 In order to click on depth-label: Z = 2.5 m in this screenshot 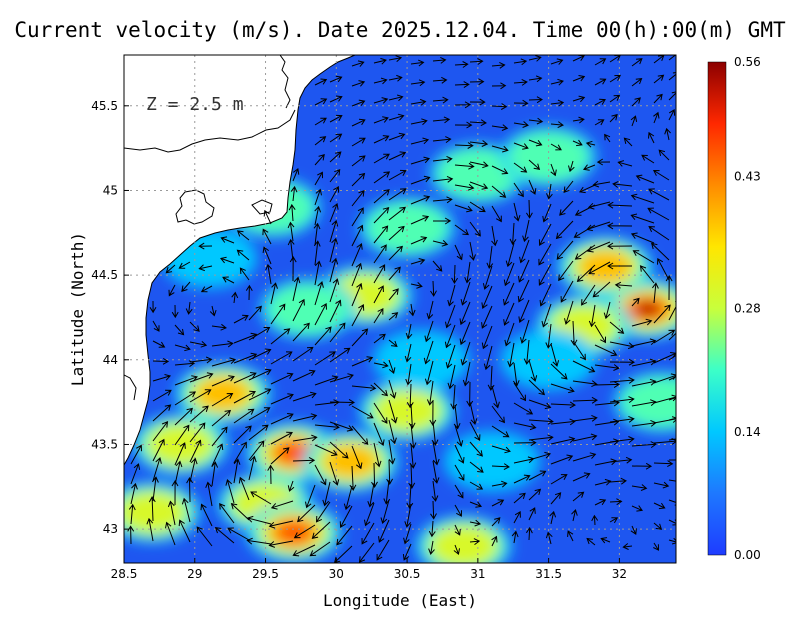, I will do `click(195, 104)`.